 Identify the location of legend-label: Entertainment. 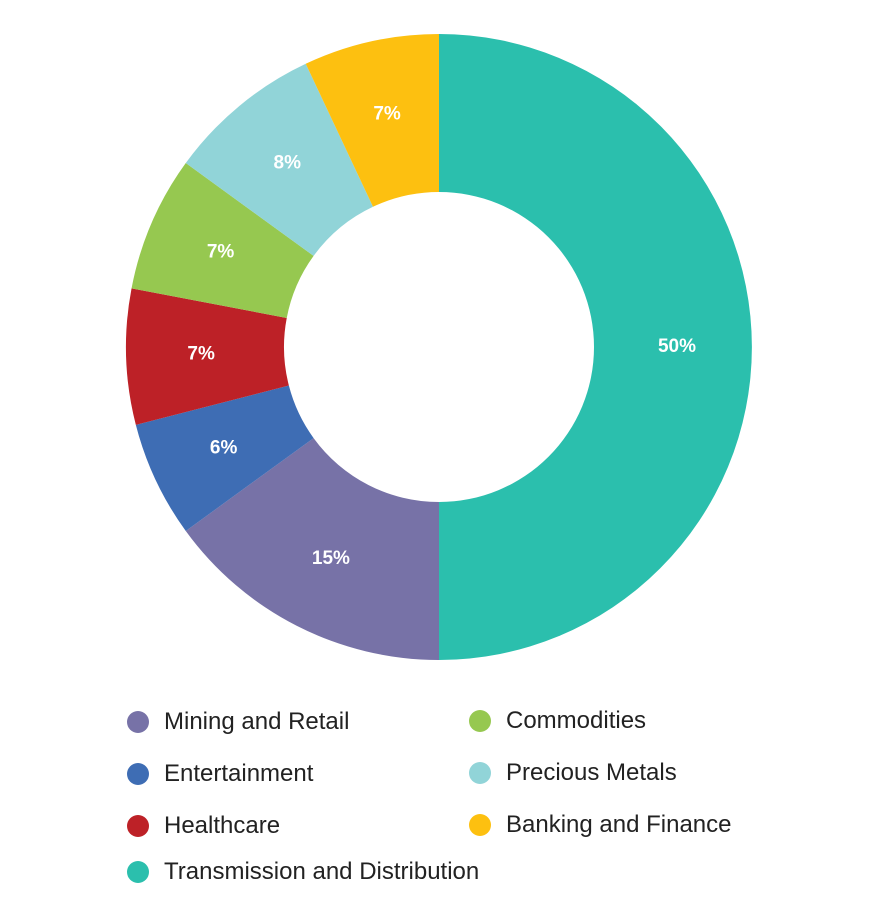
(239, 773).